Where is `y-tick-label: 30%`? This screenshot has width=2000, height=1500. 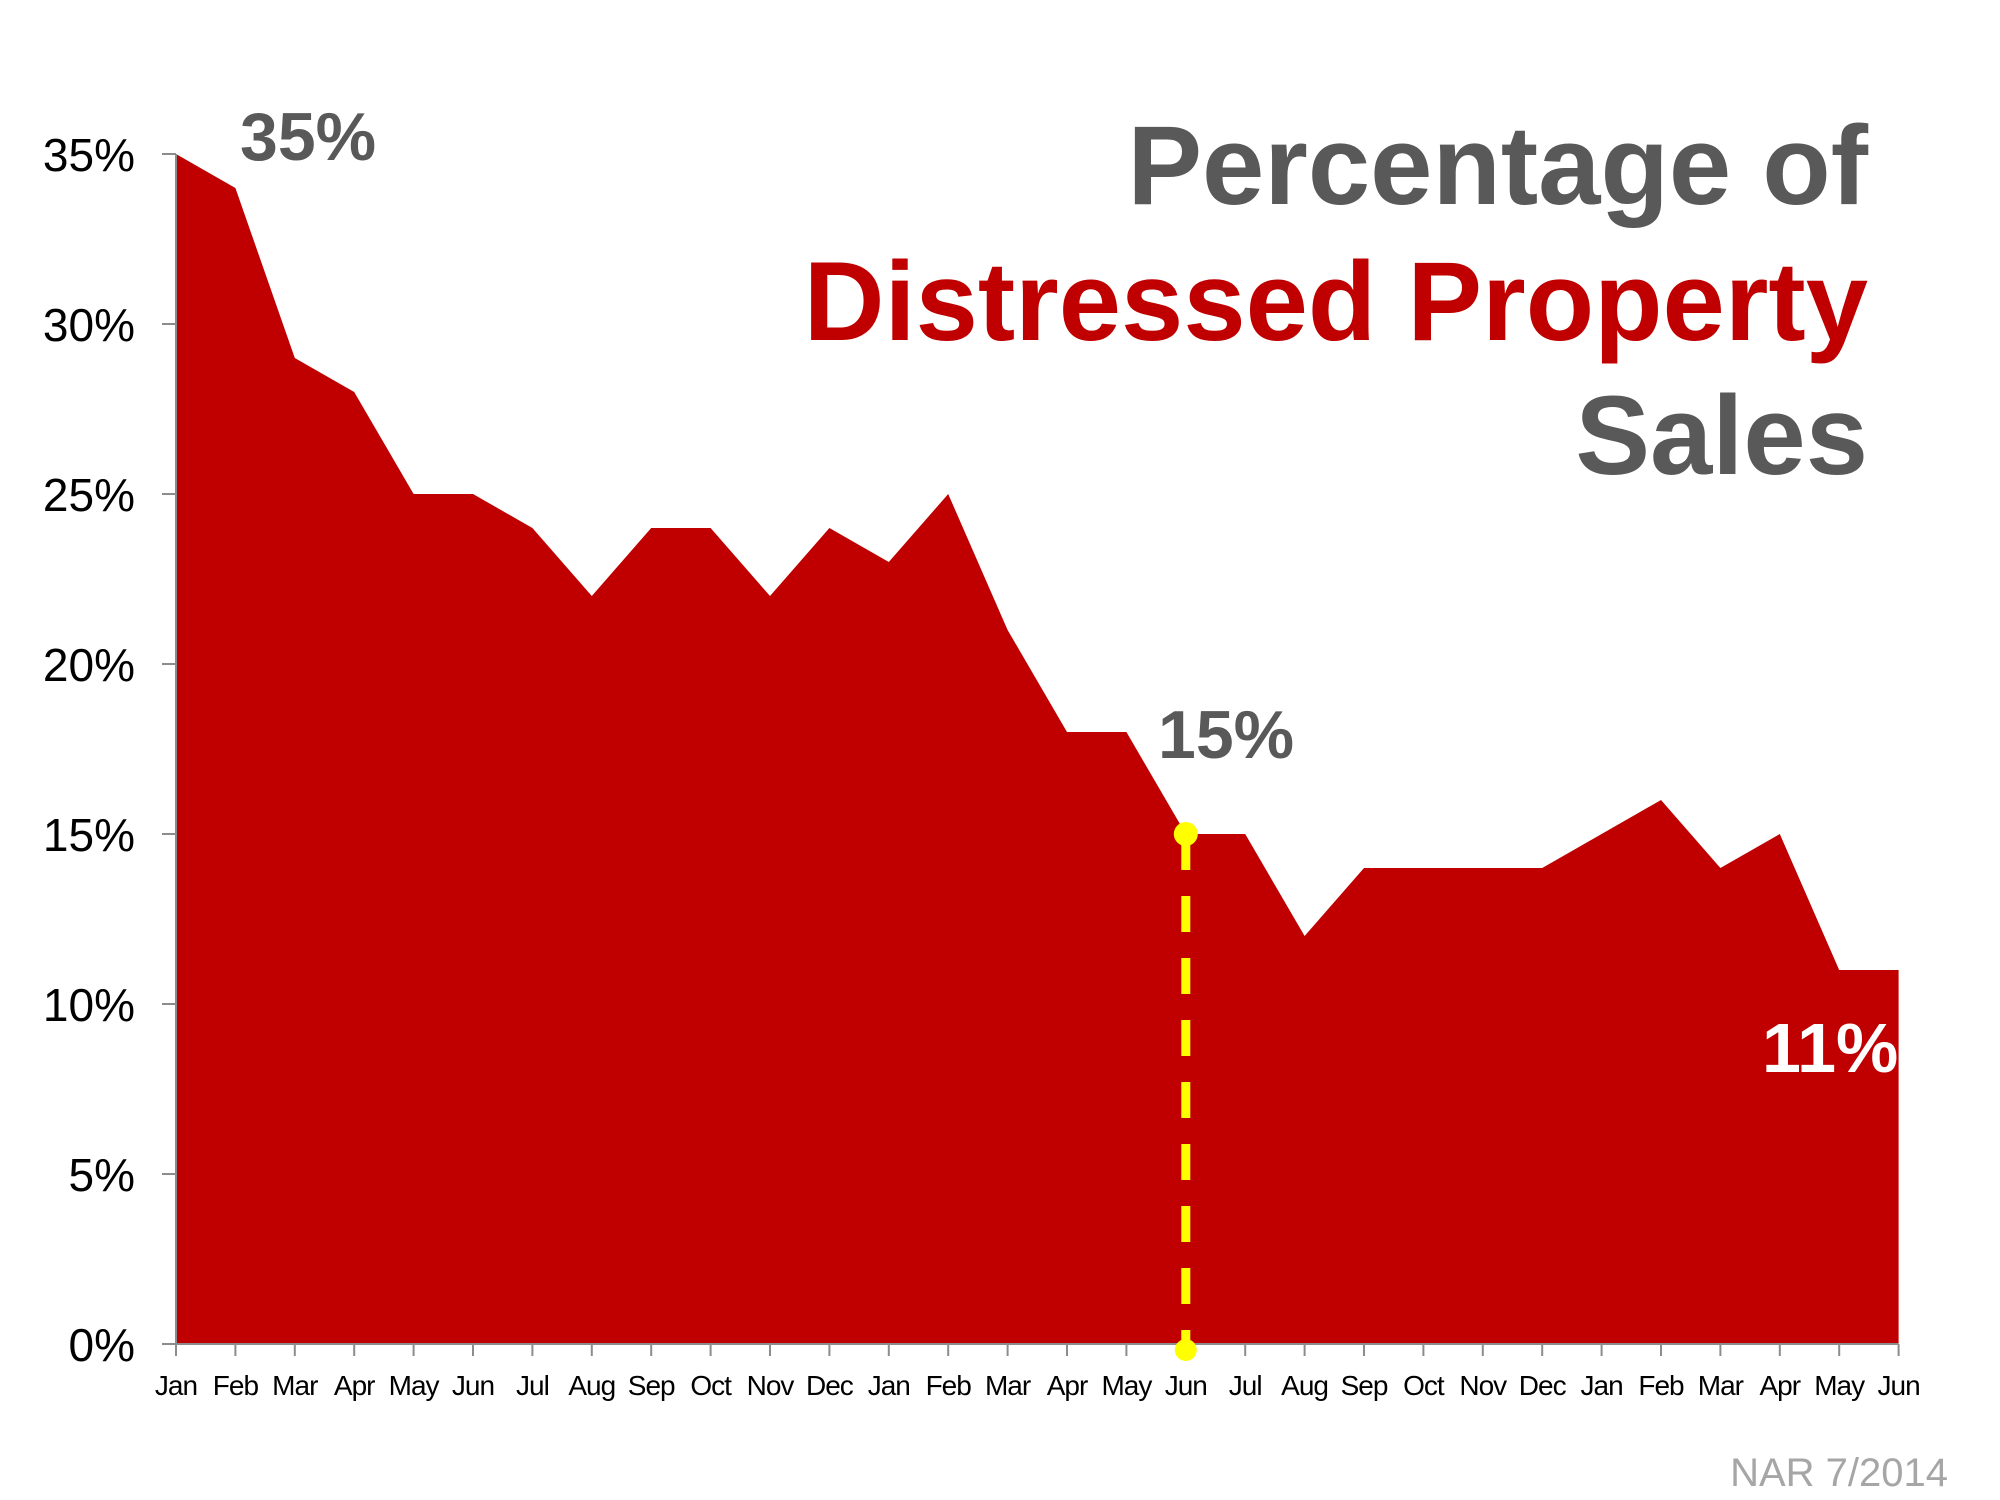 y-tick-label: 30% is located at coordinates (89, 325).